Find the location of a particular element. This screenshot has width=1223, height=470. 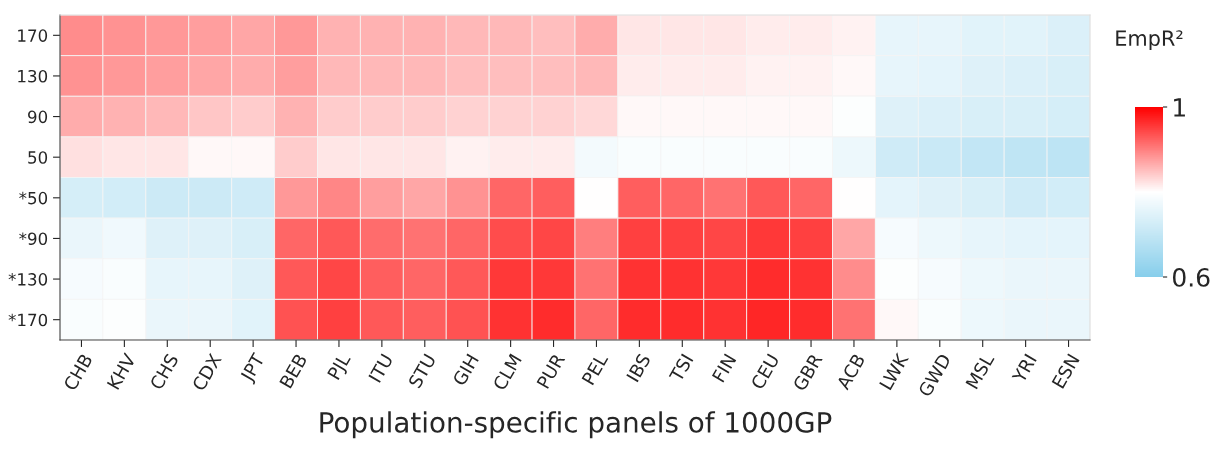

y-tick-label: *90 is located at coordinates (33, 239).